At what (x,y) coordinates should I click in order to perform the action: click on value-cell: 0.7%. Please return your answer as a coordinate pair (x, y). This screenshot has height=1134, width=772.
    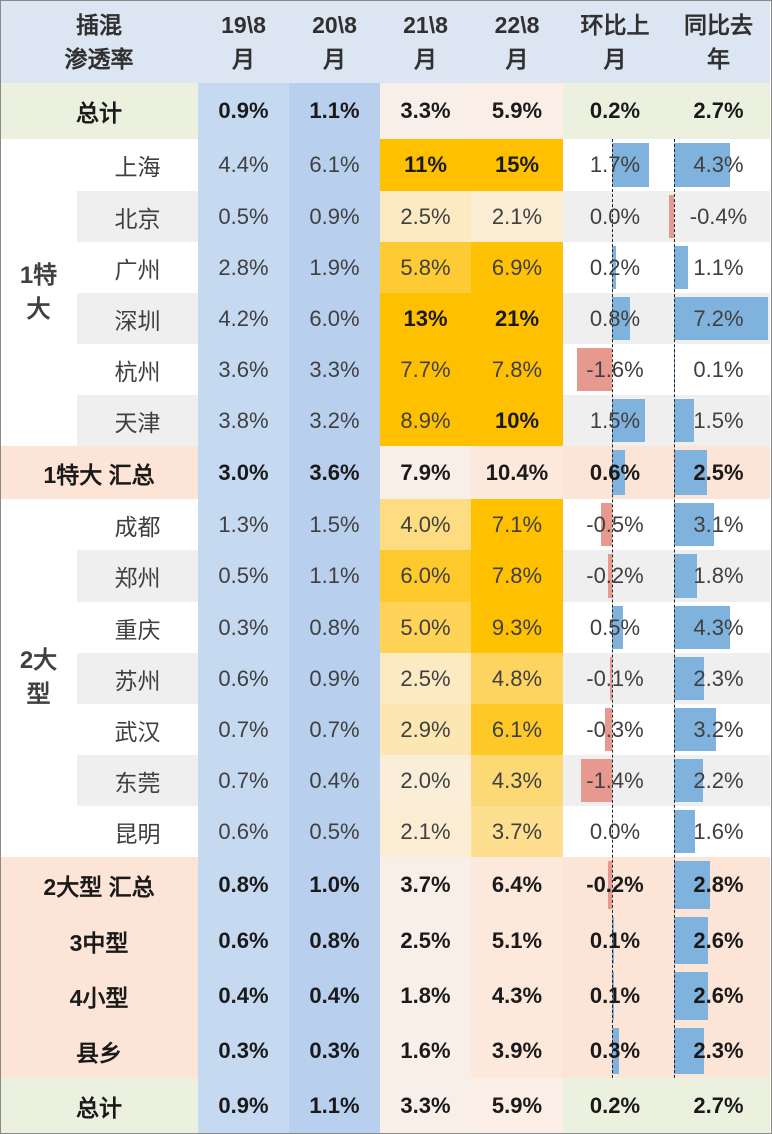
    Looking at the image, I should click on (243, 729).